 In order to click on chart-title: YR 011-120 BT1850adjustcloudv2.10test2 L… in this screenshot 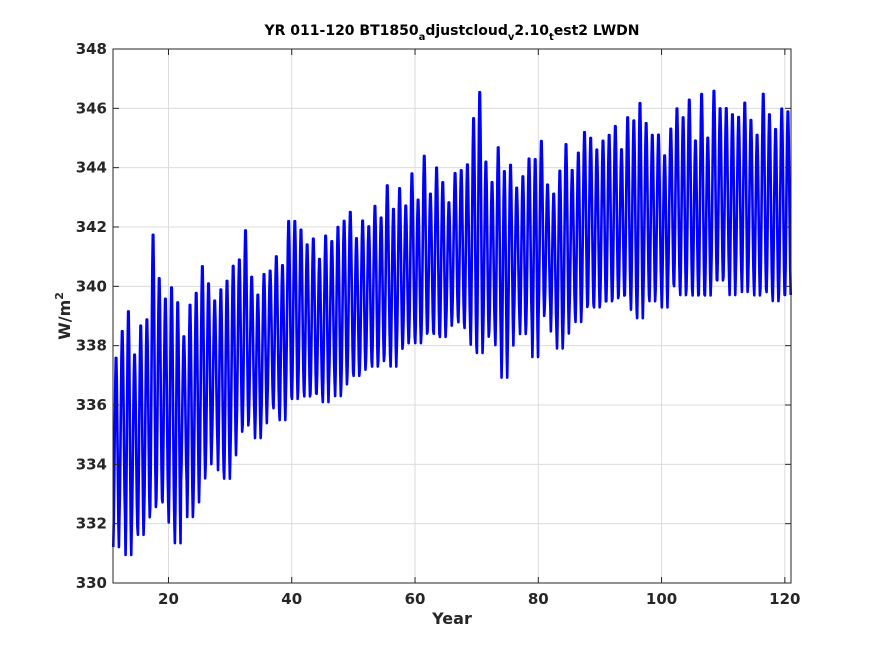, I will do `click(452, 33)`.